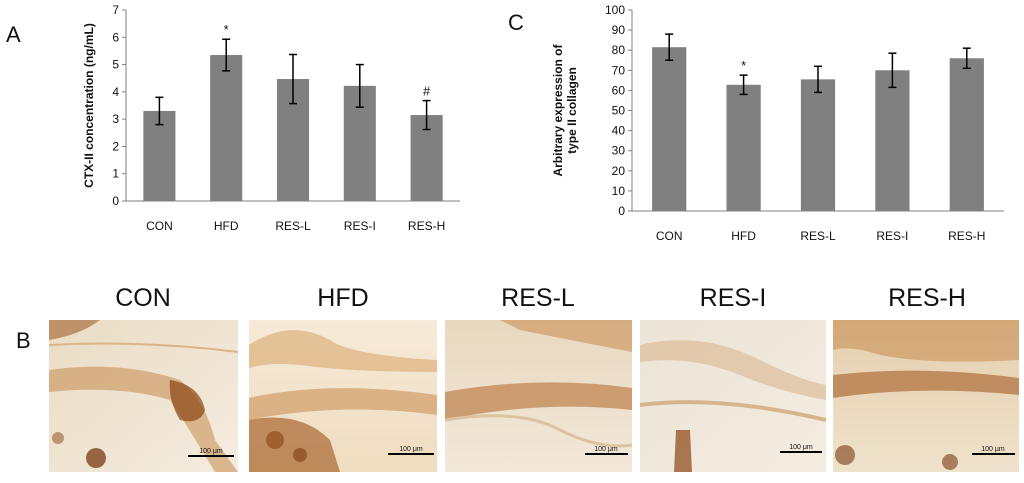 This screenshot has height=483, width=1024. I want to click on y-tick-label: 10, so click(619, 191).